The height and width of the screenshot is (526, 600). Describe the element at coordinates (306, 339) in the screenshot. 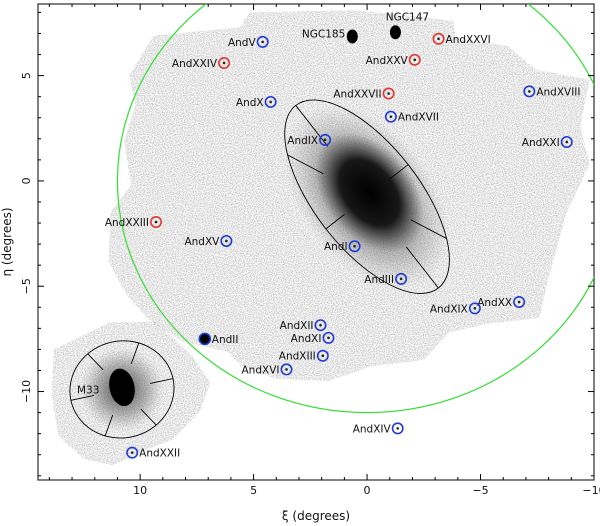

I see `galaxy-label: AndXI` at that location.